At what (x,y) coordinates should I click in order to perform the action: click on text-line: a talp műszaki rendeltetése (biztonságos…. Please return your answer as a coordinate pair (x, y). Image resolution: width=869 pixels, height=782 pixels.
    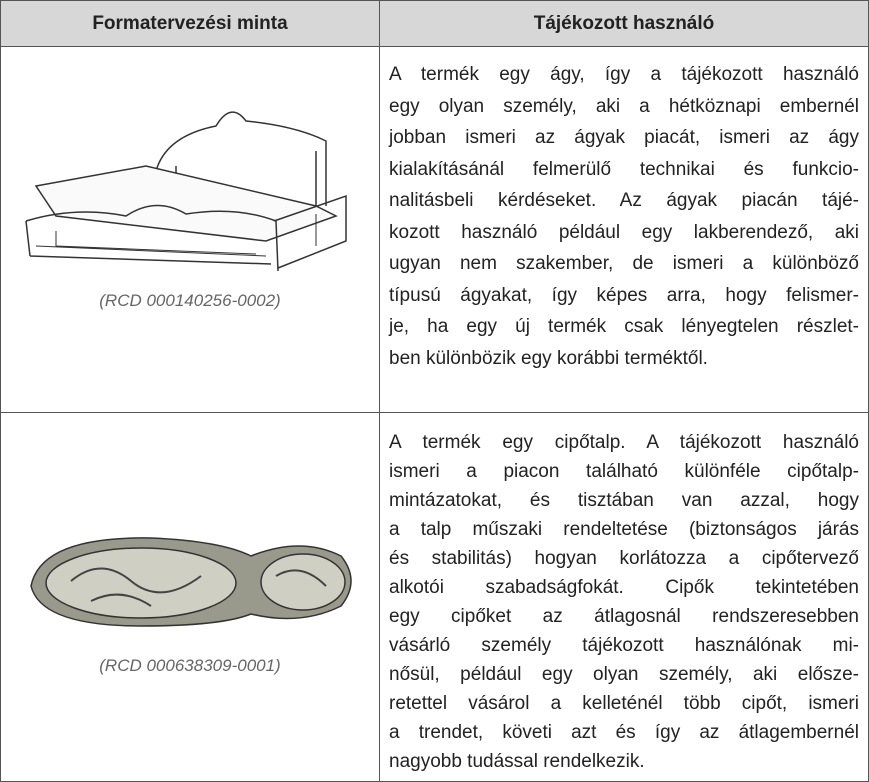
    Looking at the image, I should click on (624, 529).